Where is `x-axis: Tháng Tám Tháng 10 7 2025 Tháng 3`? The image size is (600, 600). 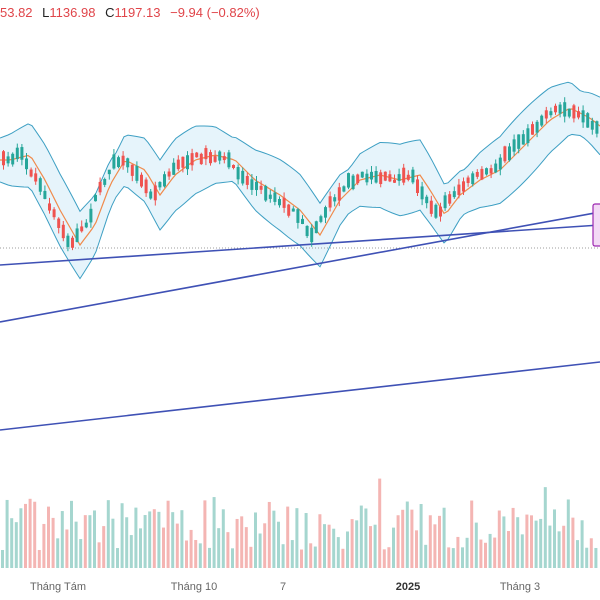
x-axis: Tháng Tám Tháng 10 7 2025 Tháng 3 is located at coordinates (285, 587).